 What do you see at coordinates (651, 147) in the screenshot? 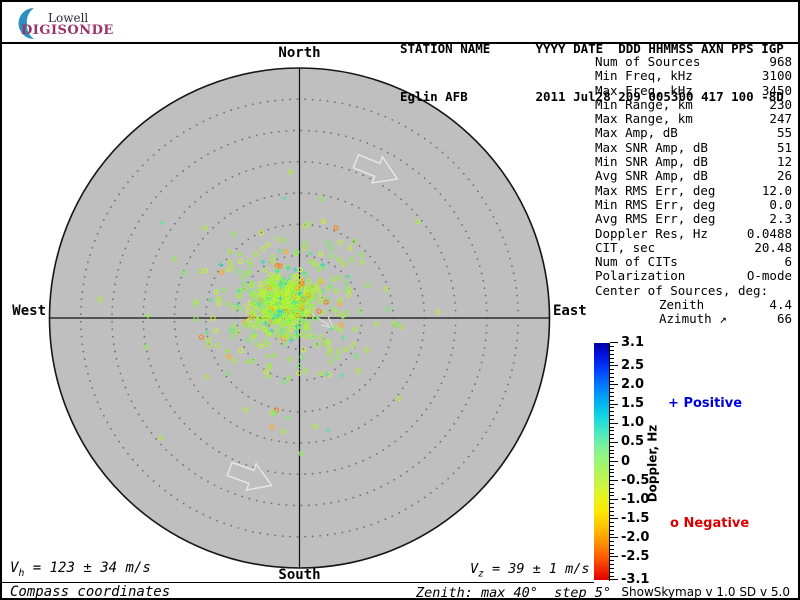
I see `stat-label: Max SNR Amp, dB` at bounding box center [651, 147].